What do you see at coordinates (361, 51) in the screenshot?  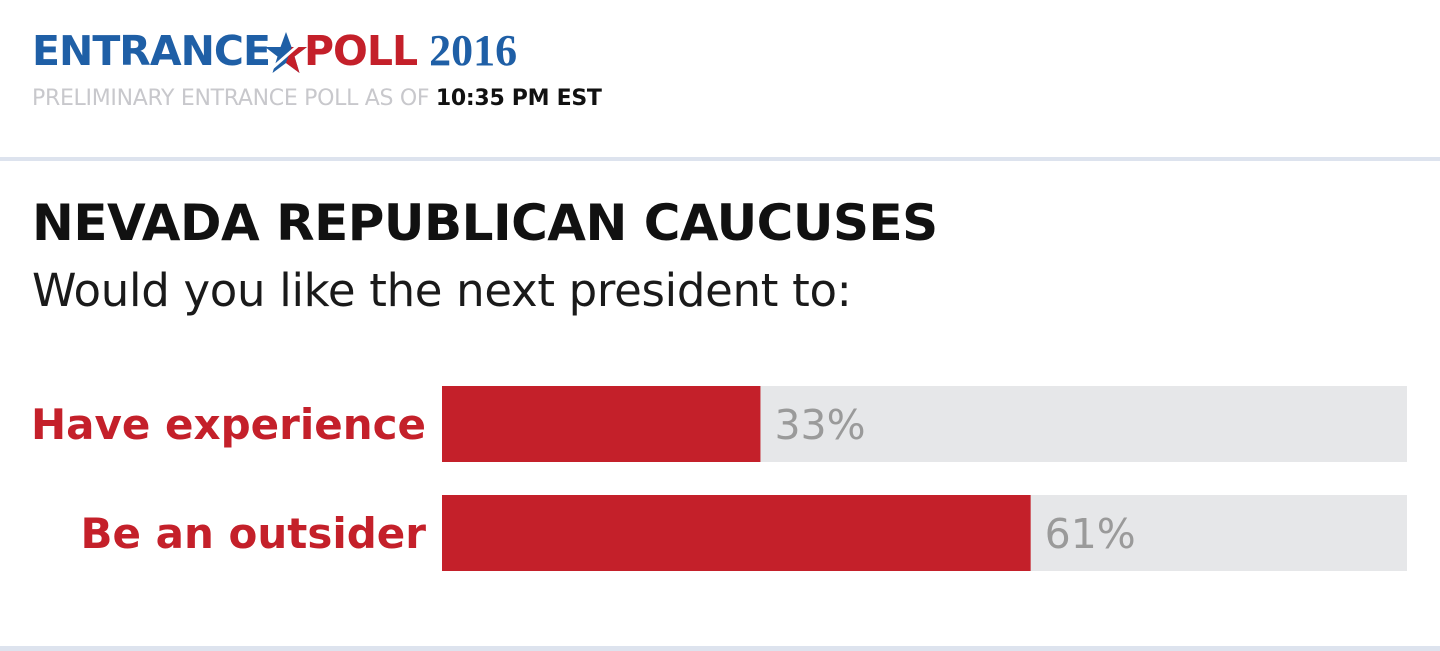 I see `brand-poll-text: POLL` at bounding box center [361, 51].